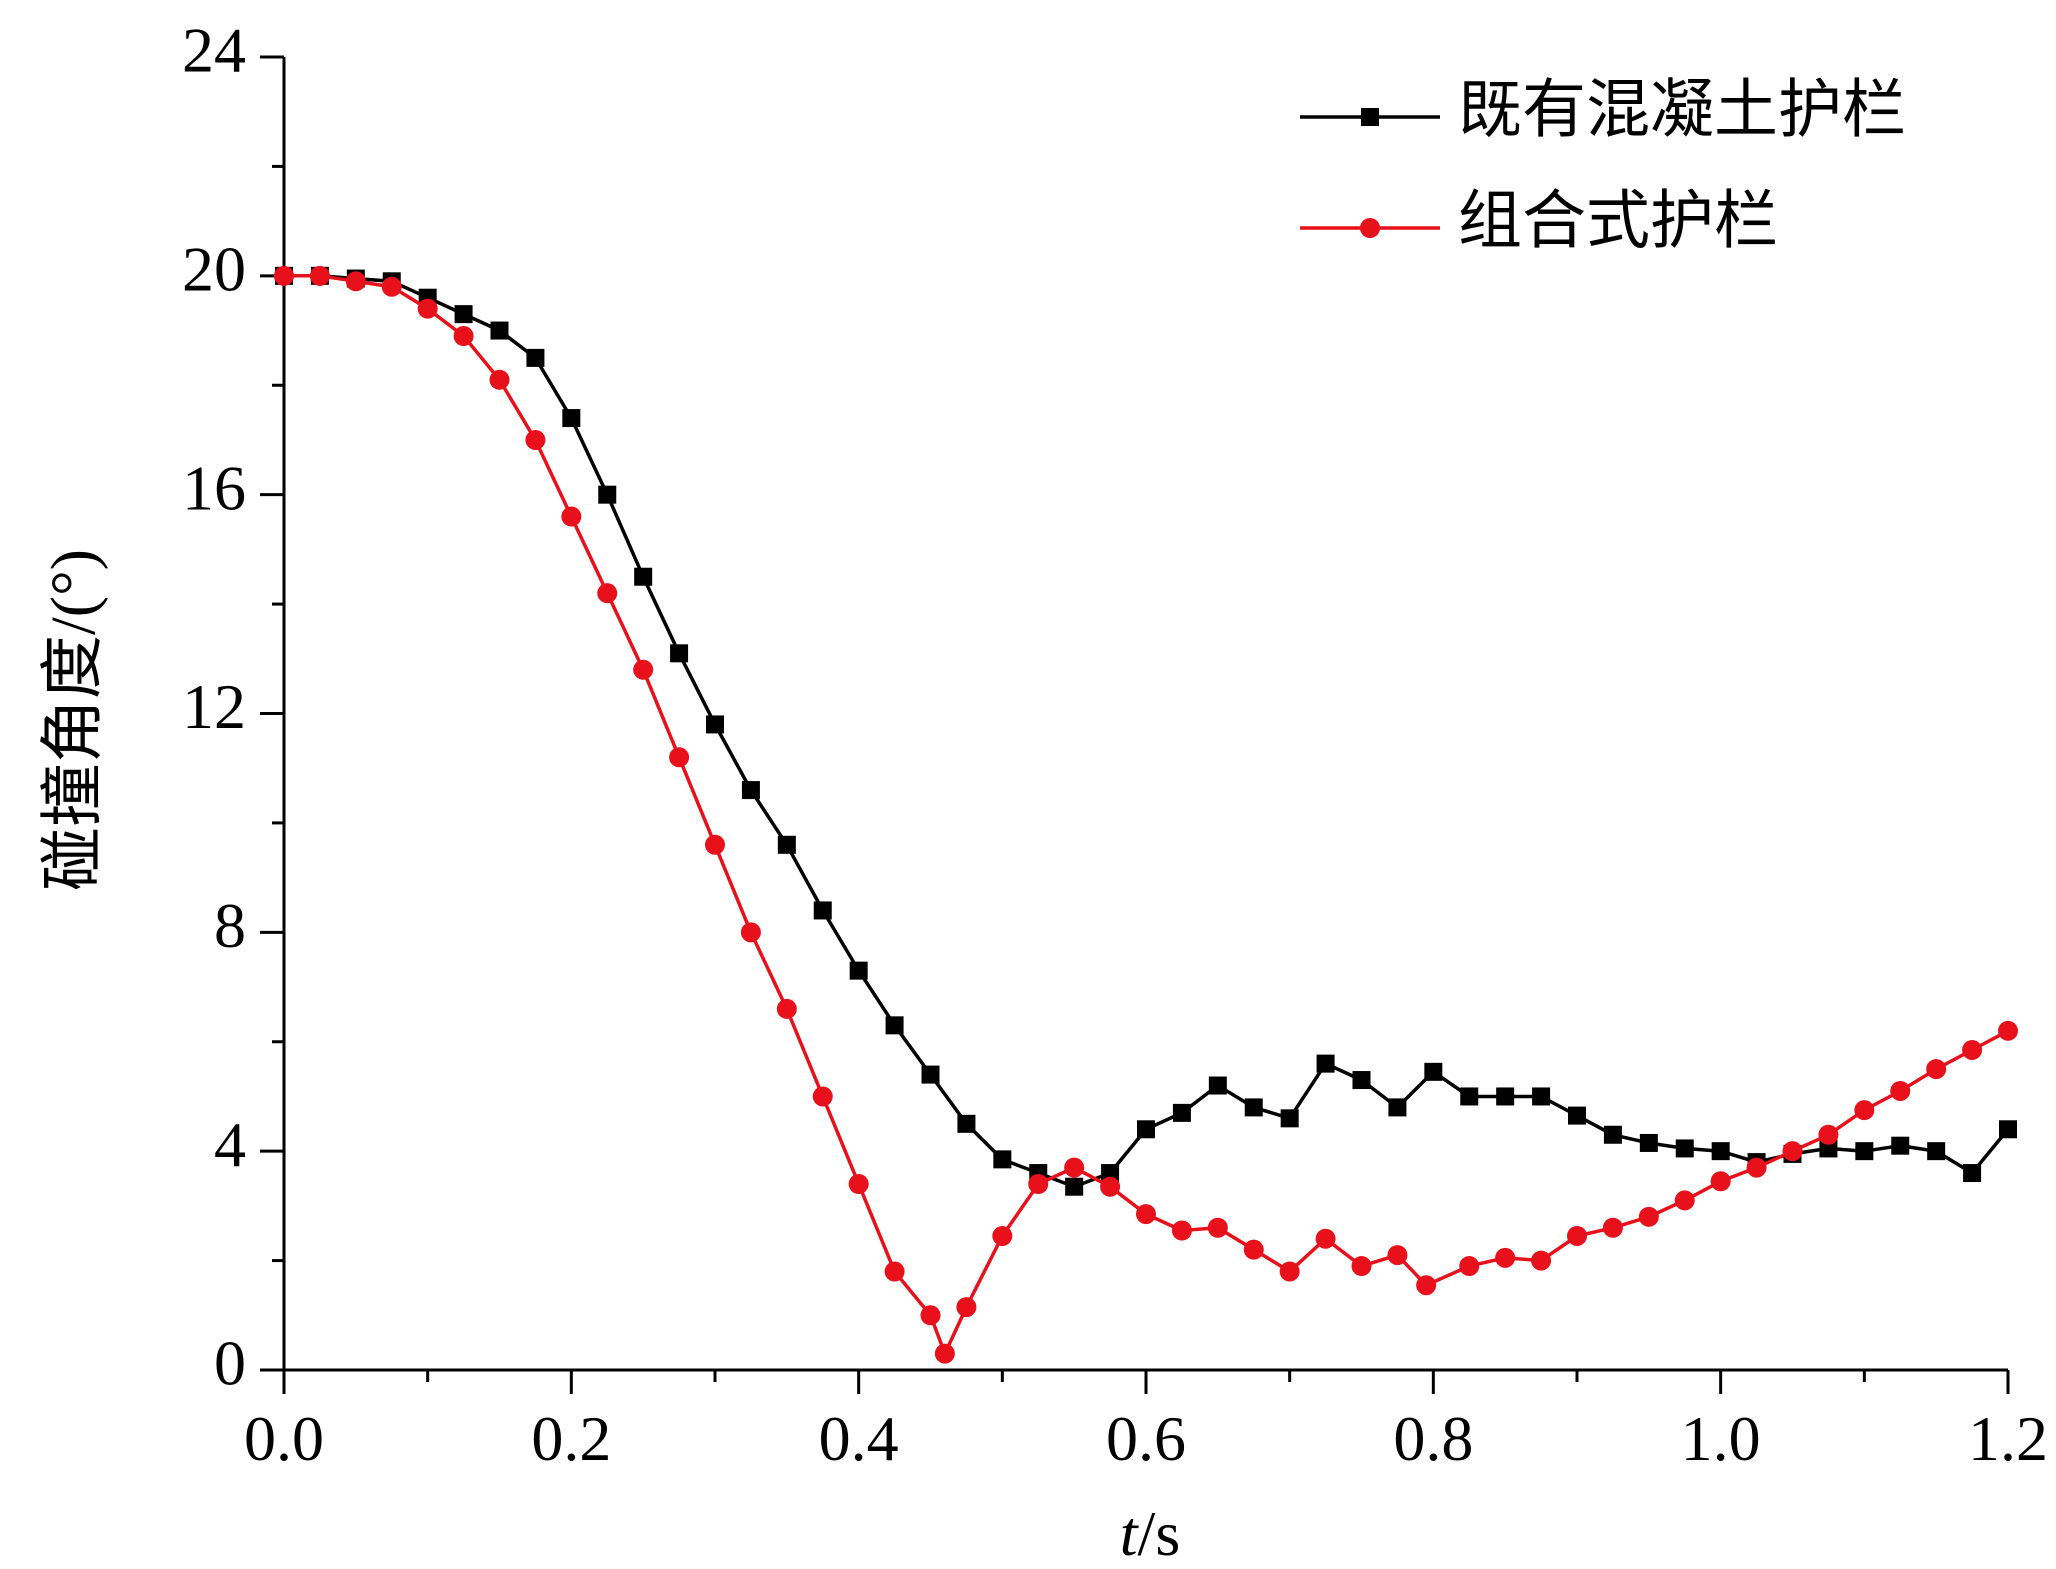 The width and height of the screenshot is (2056, 1569). Describe the element at coordinates (859, 1438) in the screenshot. I see `x-tick-label: 0.4` at that location.